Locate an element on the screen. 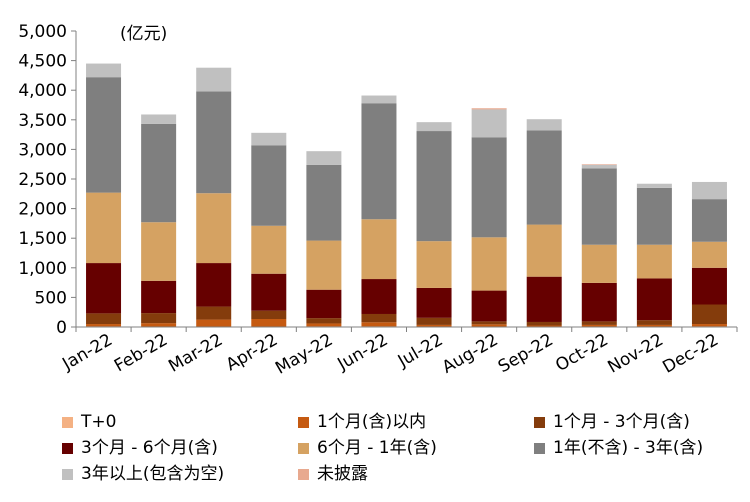  y-tick-label: 5,000 is located at coordinates (42, 32).